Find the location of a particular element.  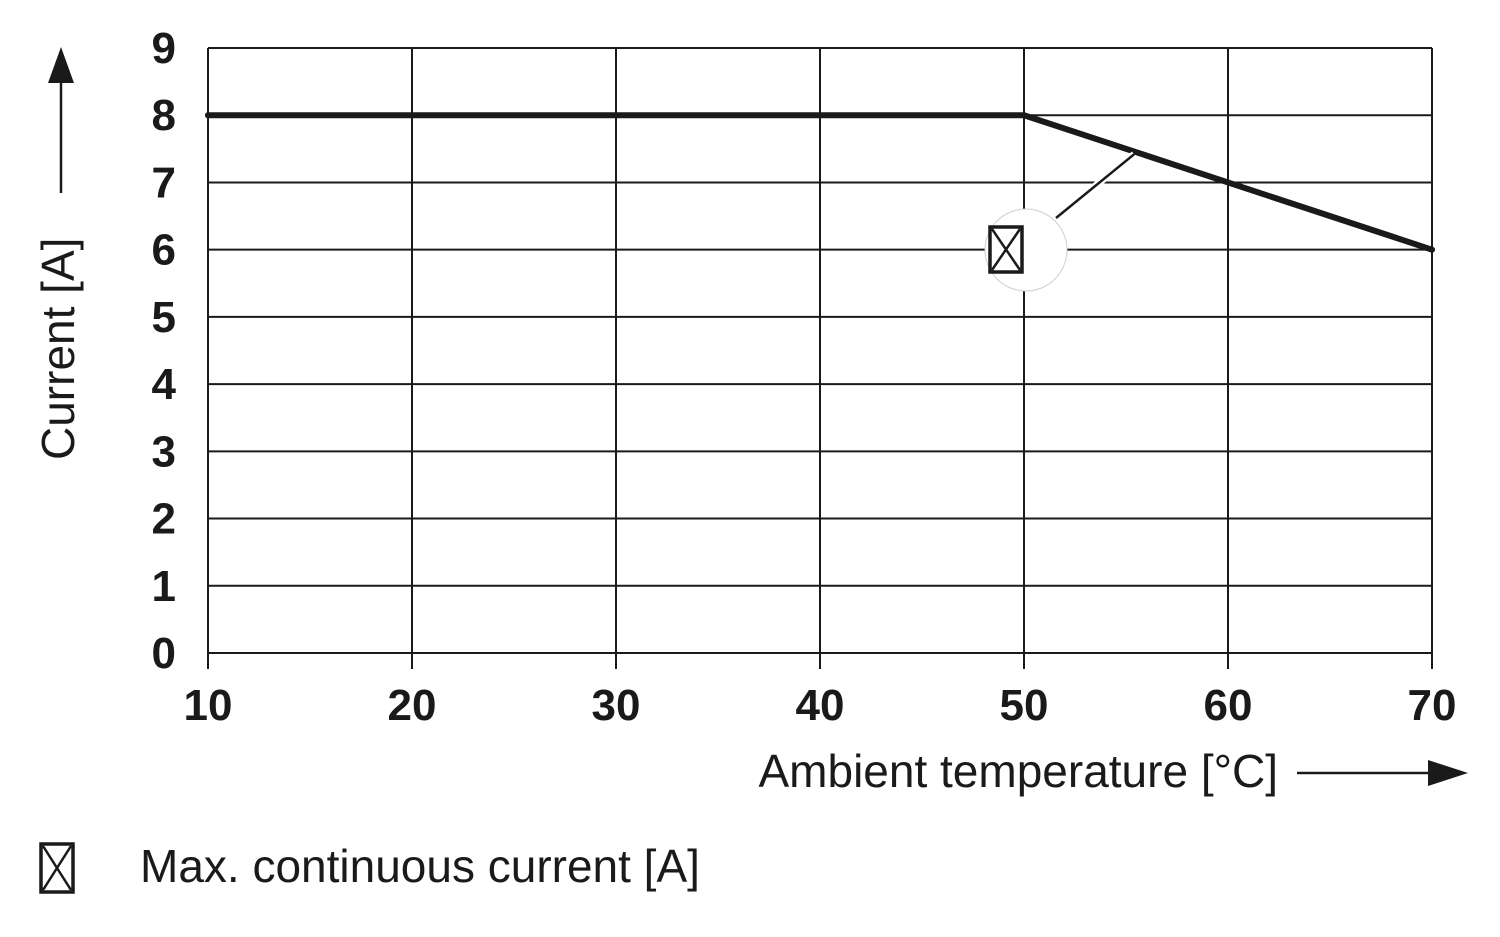

x-tick-label: 30 is located at coordinates (616, 705).